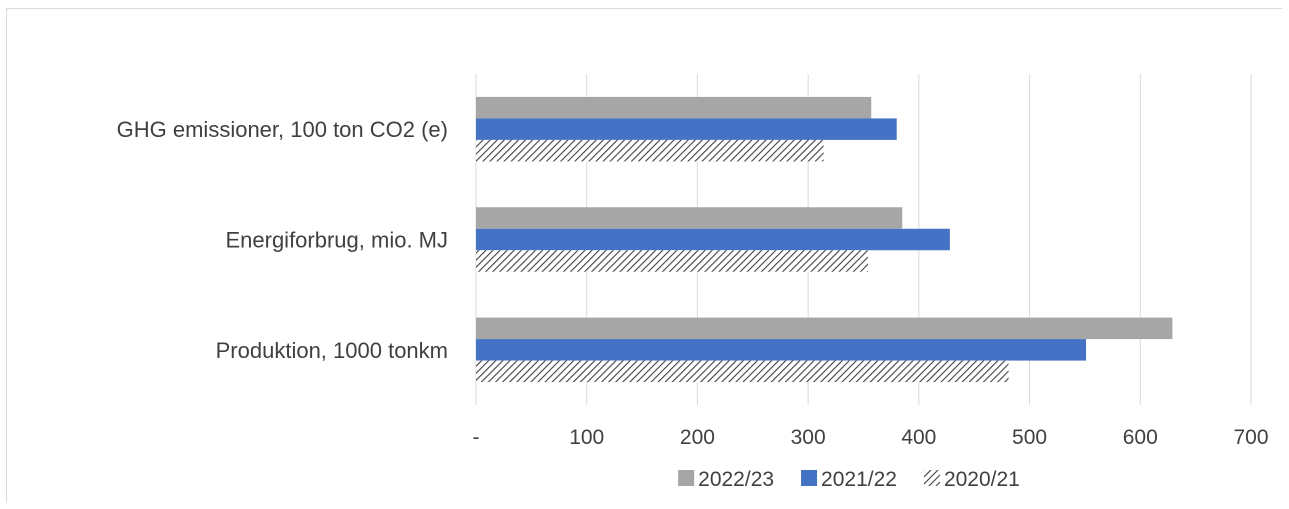  I want to click on x-tick-label: 500, so click(1029, 437).